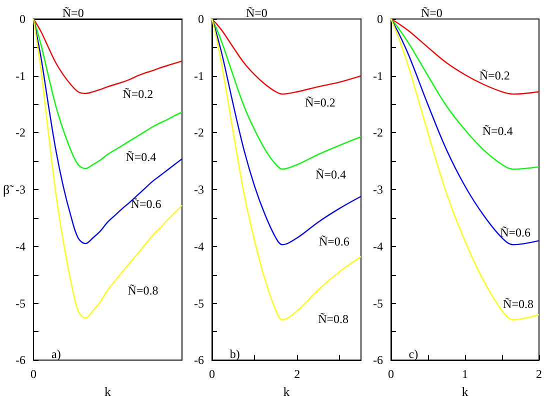 This screenshot has width=545, height=403. Describe the element at coordinates (465, 374) in the screenshot. I see `x-tick-label: 1` at that location.